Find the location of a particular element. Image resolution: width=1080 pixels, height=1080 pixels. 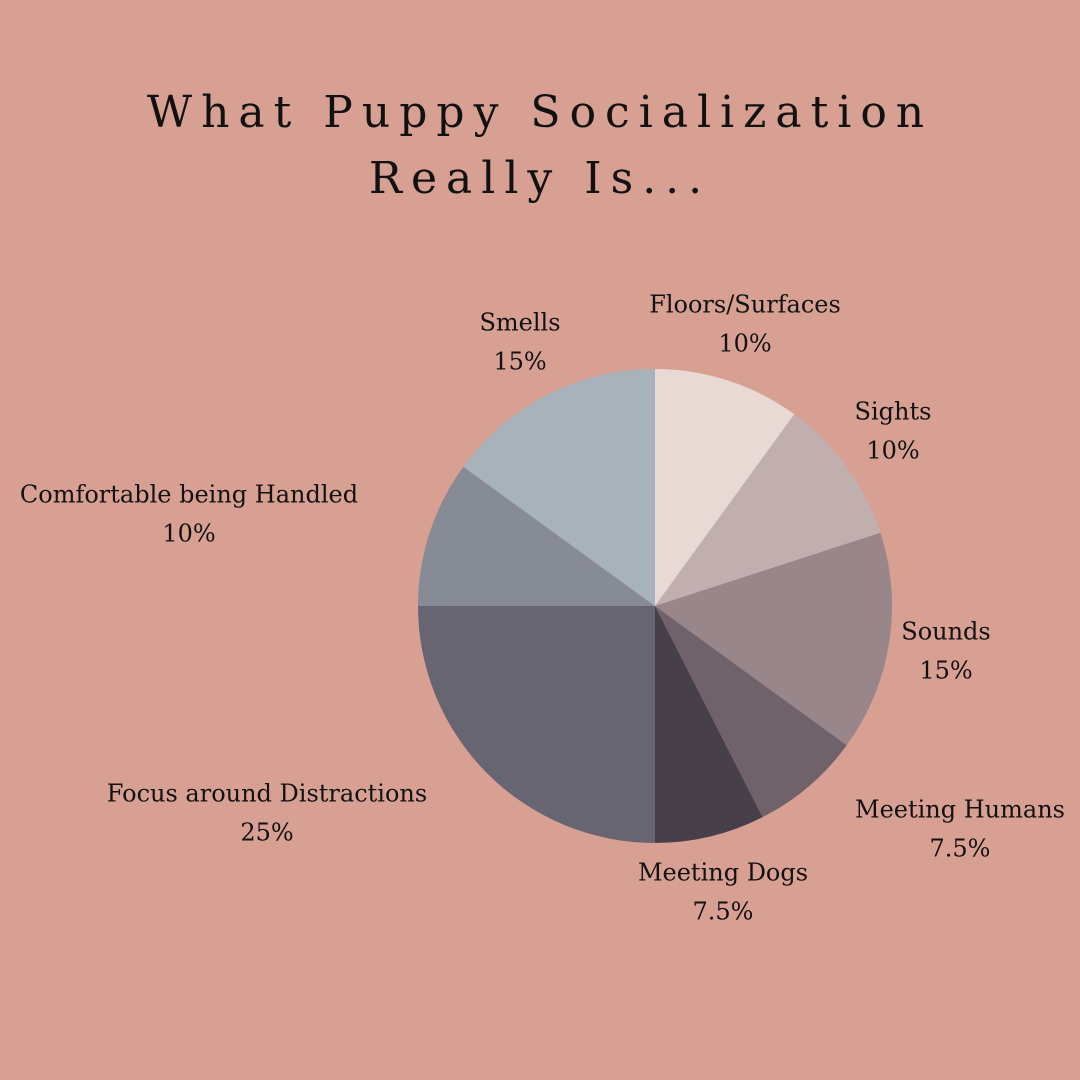

slice-label: Sounds is located at coordinates (945, 632).